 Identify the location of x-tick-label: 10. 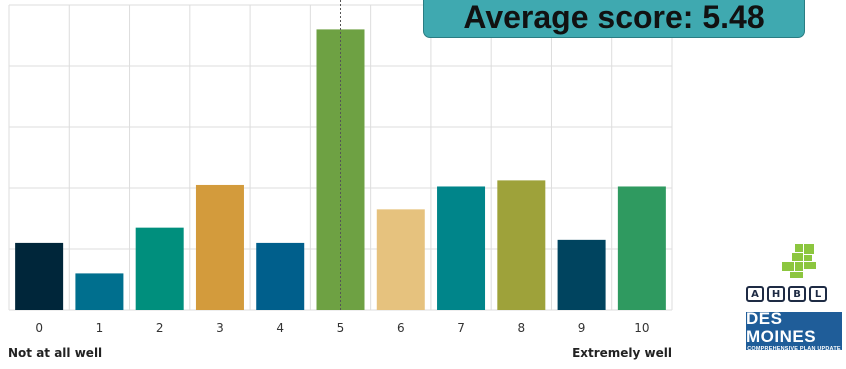
(641, 328).